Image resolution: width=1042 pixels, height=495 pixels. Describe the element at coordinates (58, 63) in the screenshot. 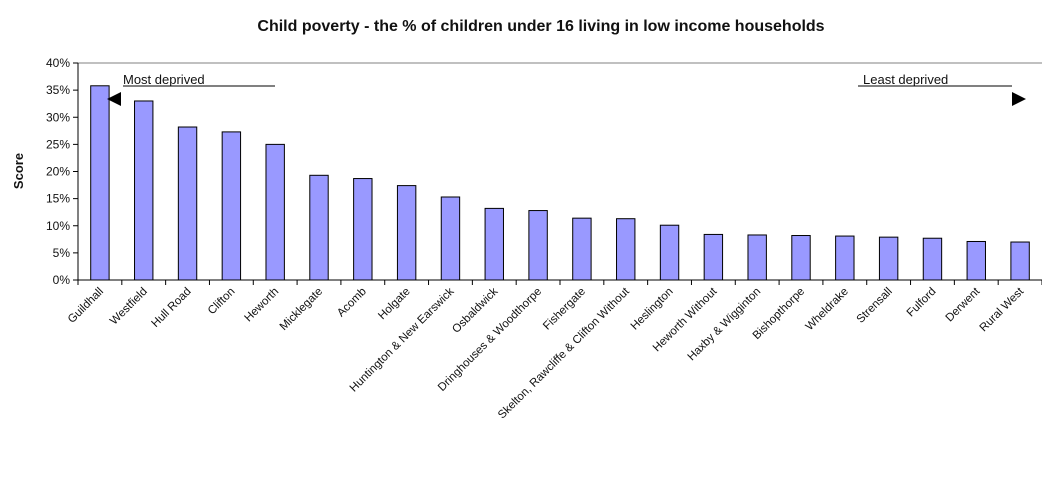

I see `y-tick-label: 40%` at that location.